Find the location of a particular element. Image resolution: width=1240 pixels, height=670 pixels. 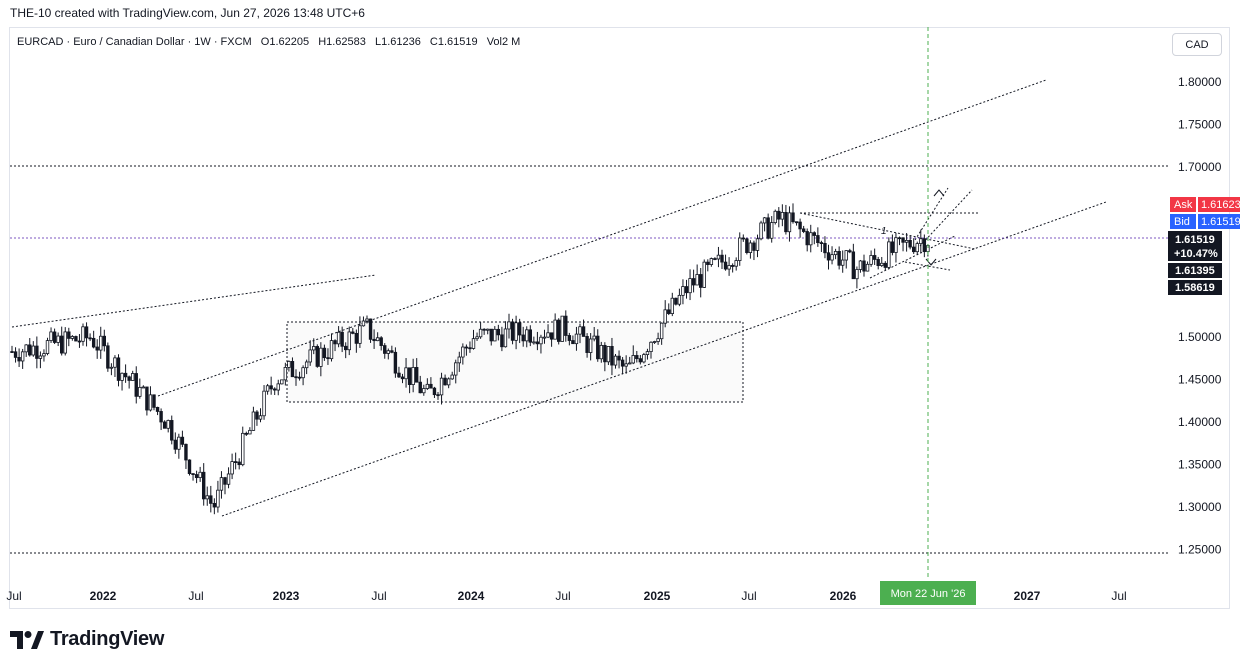

y-tick-label: 1.70000 is located at coordinates (1200, 167).